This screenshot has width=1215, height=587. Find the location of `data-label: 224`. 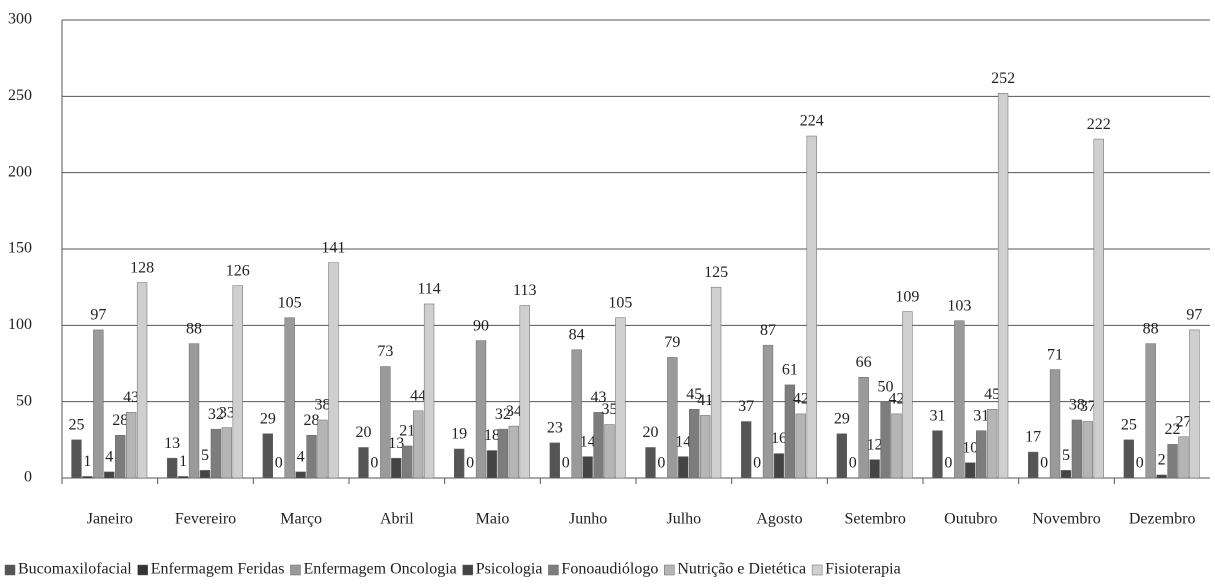

data-label: 224 is located at coordinates (812, 121).